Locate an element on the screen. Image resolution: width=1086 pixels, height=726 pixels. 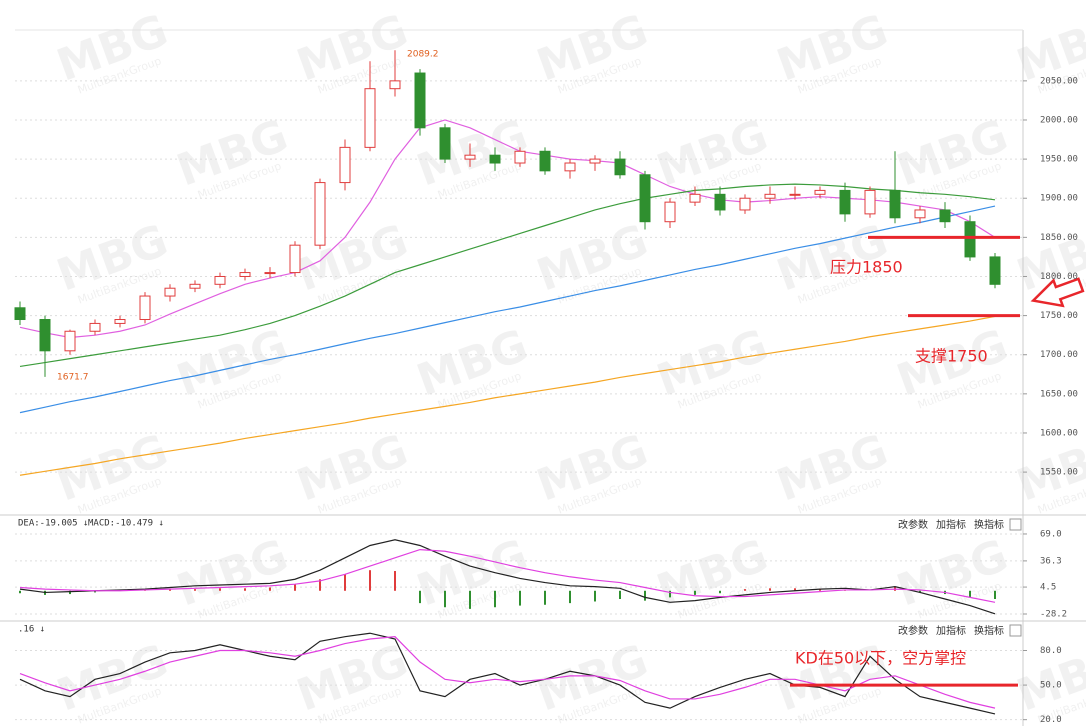
y-tick-label: 1600.00 is located at coordinates (1059, 433).